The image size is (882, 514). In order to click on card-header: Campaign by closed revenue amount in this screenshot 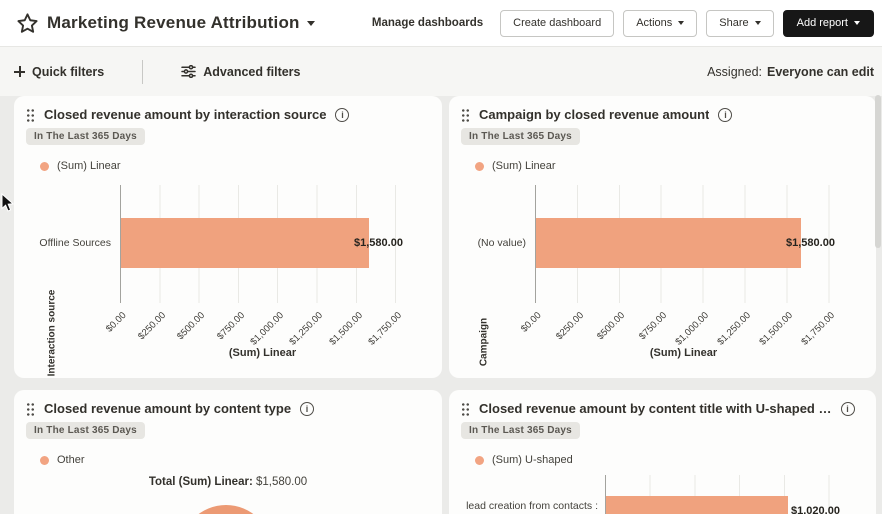, I will do `click(662, 109)`.